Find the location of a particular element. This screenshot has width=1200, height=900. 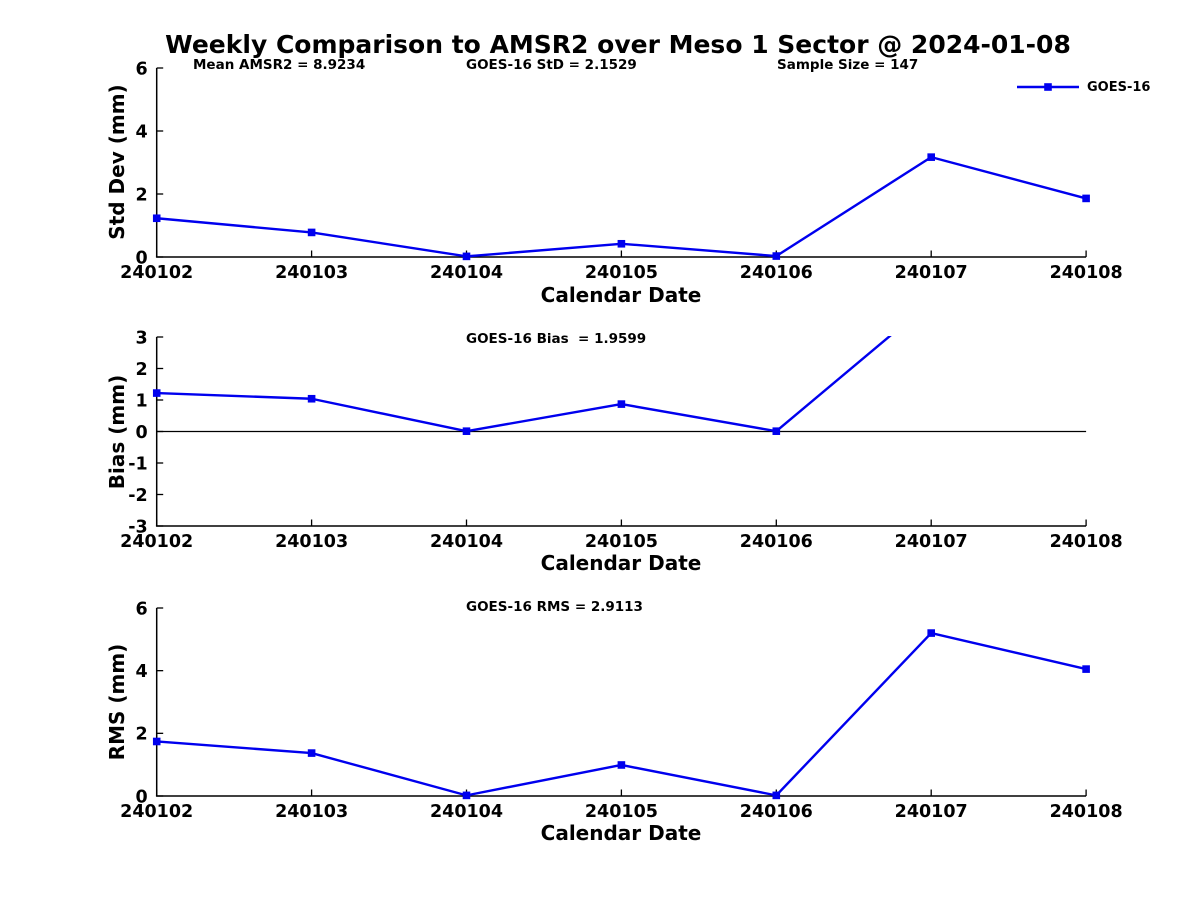

legend-label: GOES-16 is located at coordinates (1119, 87).